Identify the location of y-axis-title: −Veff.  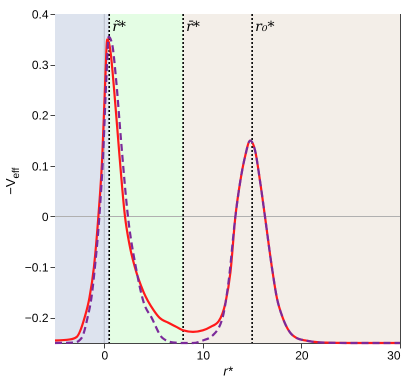
(12, 181).